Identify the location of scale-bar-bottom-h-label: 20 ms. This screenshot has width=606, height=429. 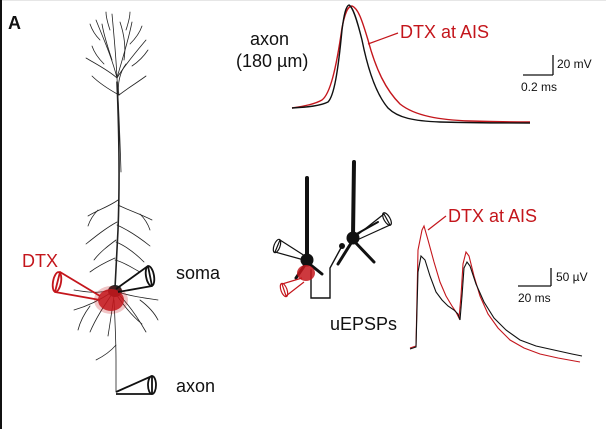
(534, 298).